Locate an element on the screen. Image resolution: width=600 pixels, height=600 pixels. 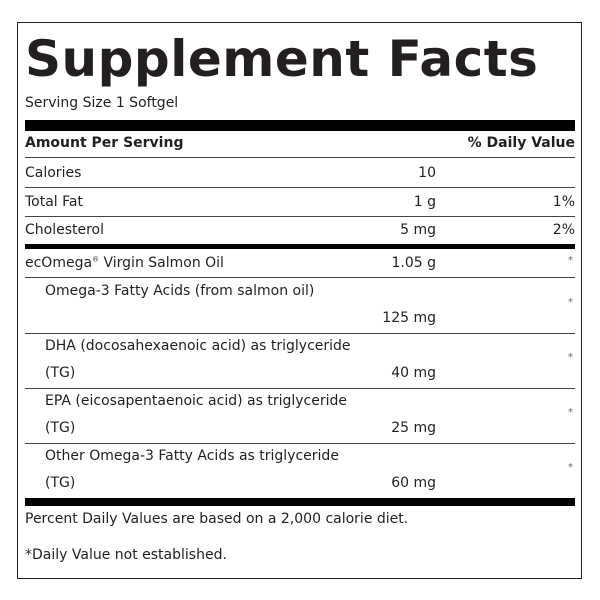
nutrient-amount: 10 is located at coordinates (427, 173).